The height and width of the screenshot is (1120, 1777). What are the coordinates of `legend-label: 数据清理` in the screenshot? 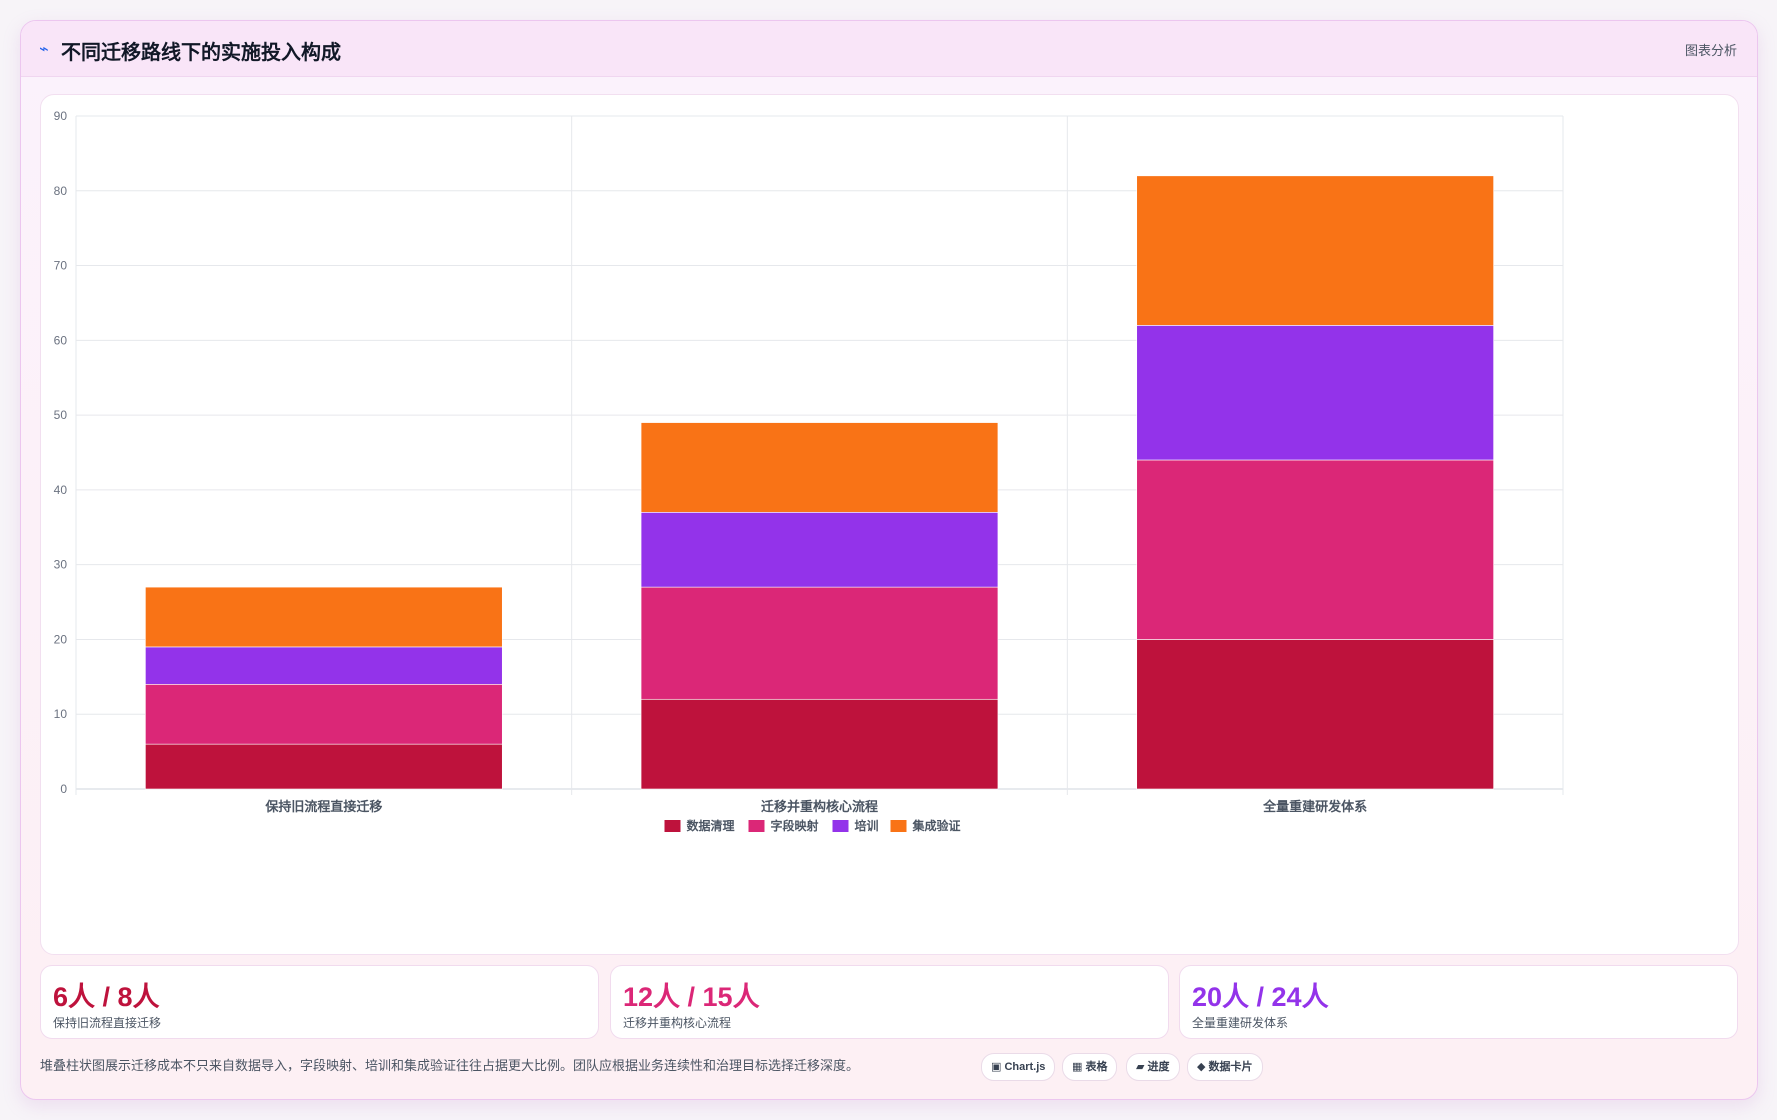 It's located at (711, 825).